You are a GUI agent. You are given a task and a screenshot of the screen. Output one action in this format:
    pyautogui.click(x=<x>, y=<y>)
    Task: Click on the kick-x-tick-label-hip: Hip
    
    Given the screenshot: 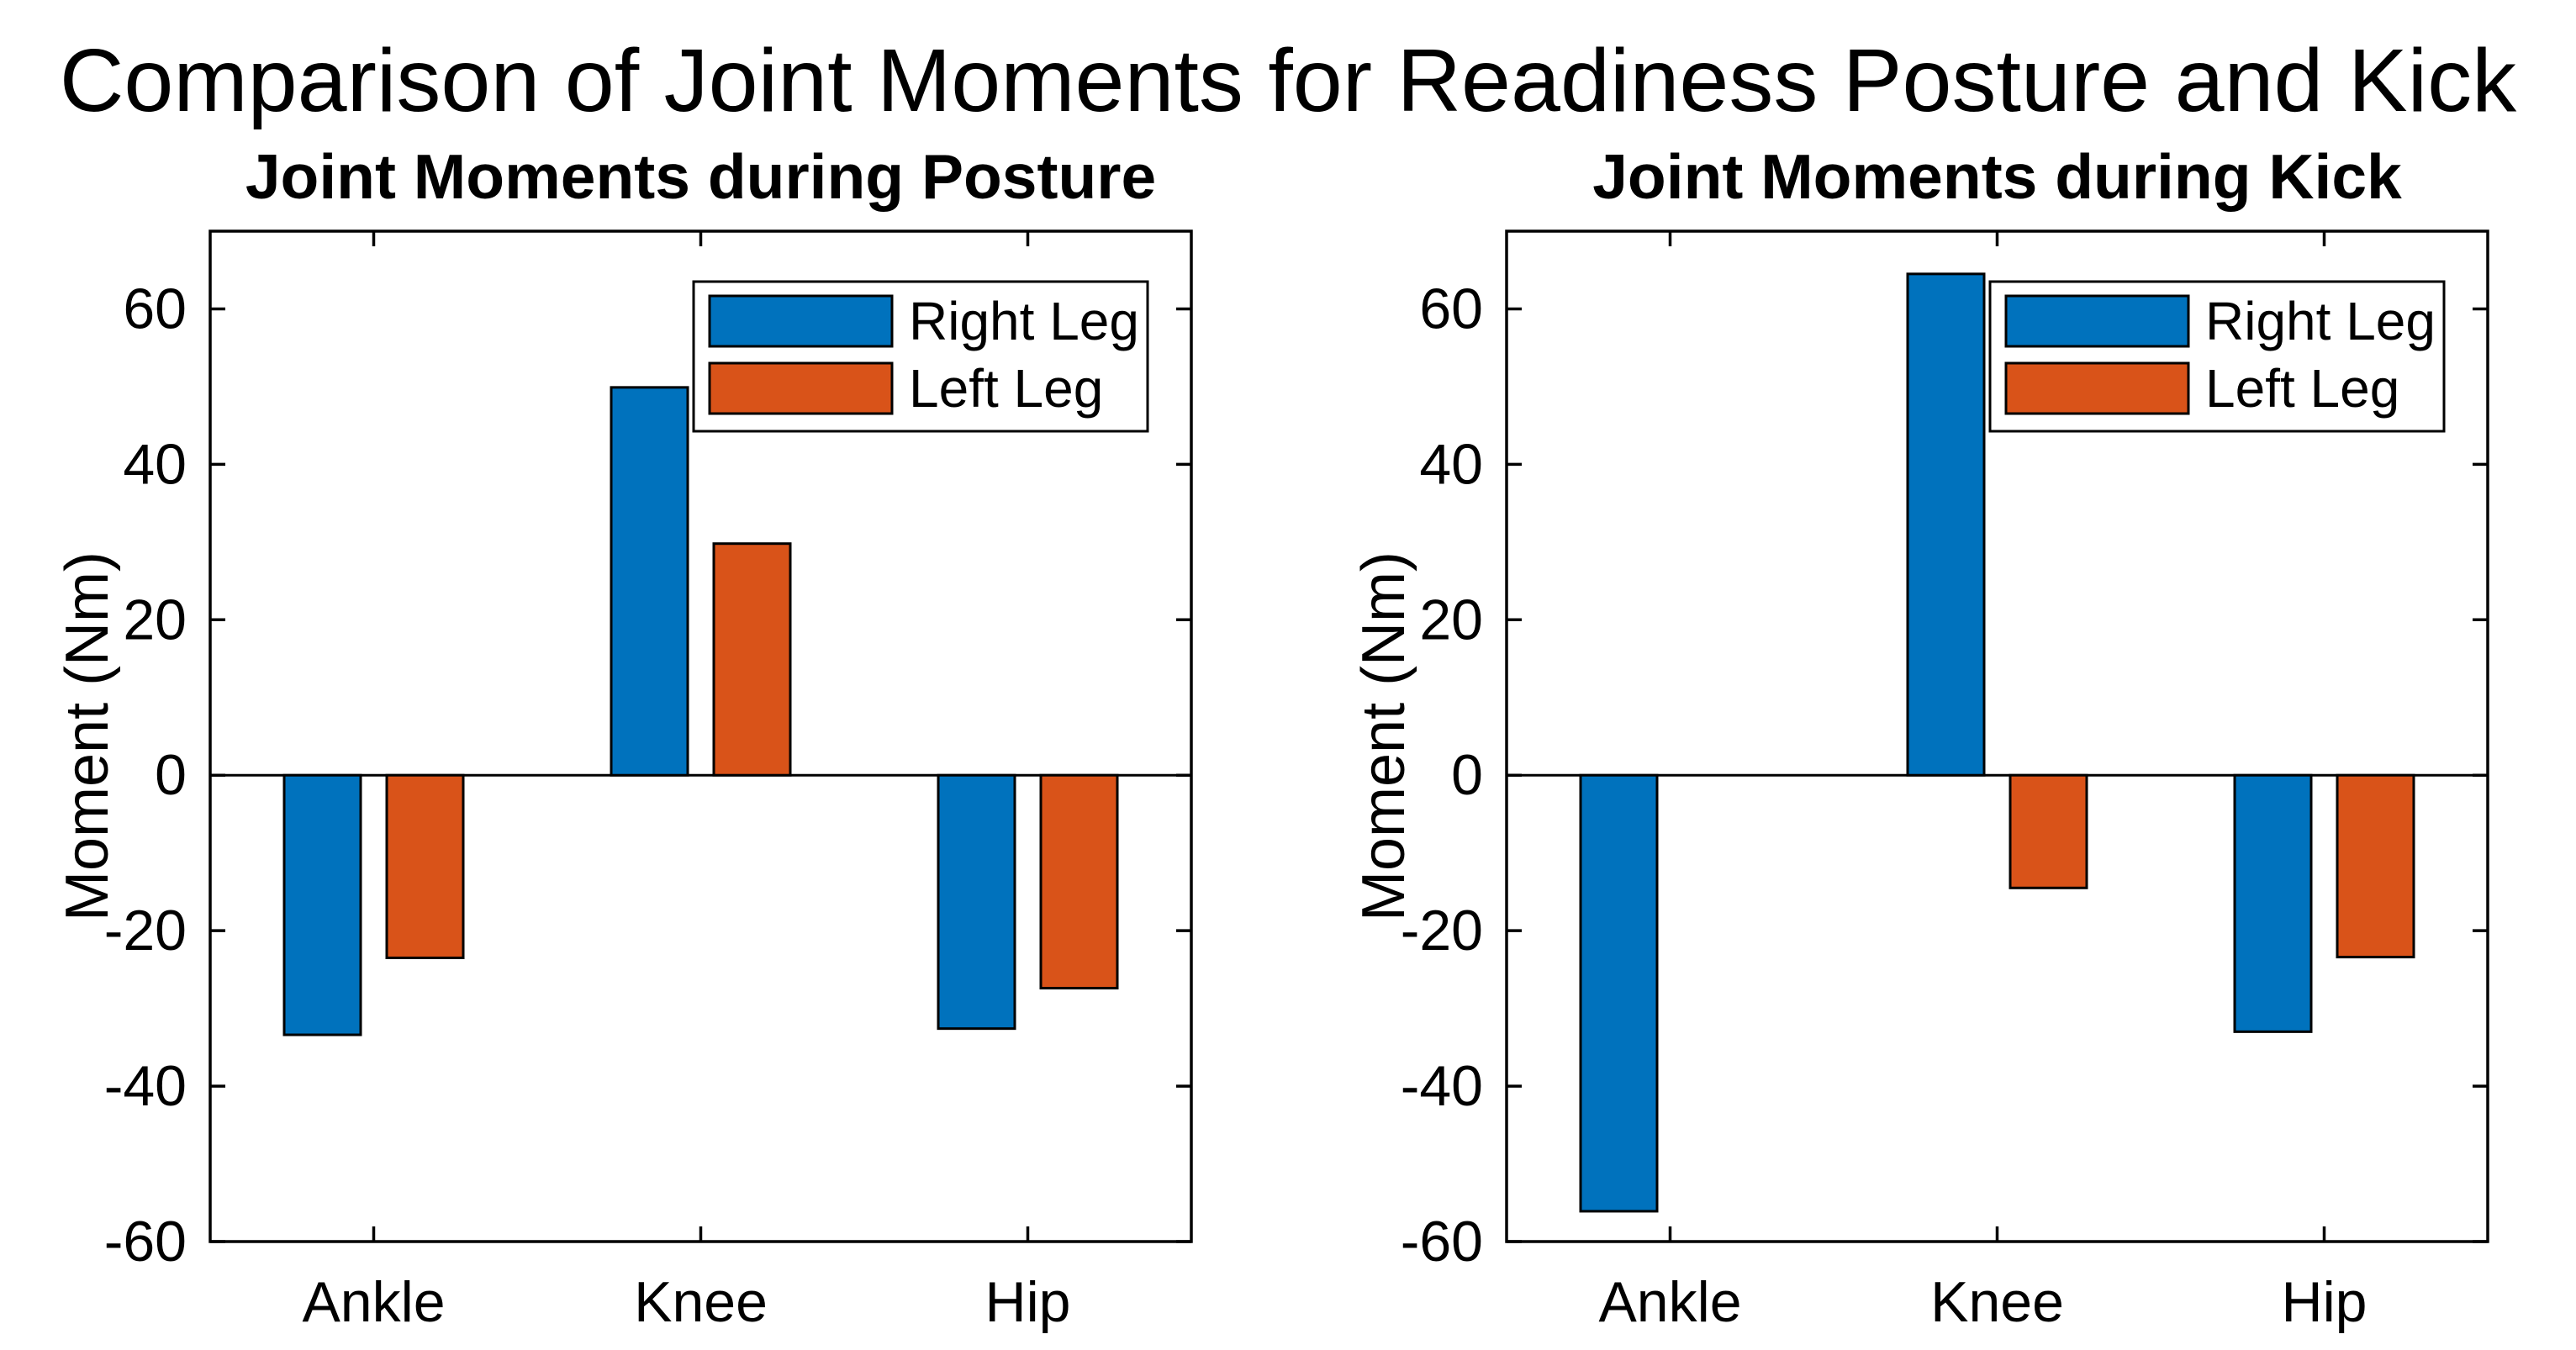 What is the action you would take?
    pyautogui.click(x=2324, y=1302)
    